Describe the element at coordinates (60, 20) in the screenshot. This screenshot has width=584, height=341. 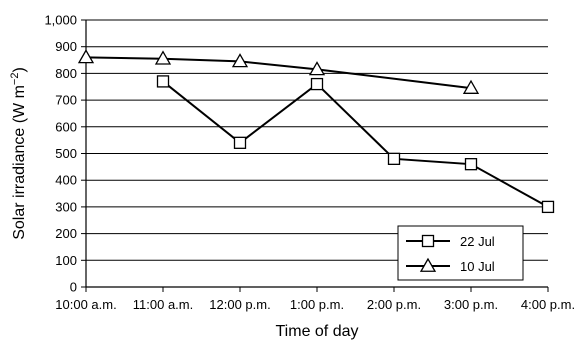
I see `y-tick-label: 1,000` at that location.